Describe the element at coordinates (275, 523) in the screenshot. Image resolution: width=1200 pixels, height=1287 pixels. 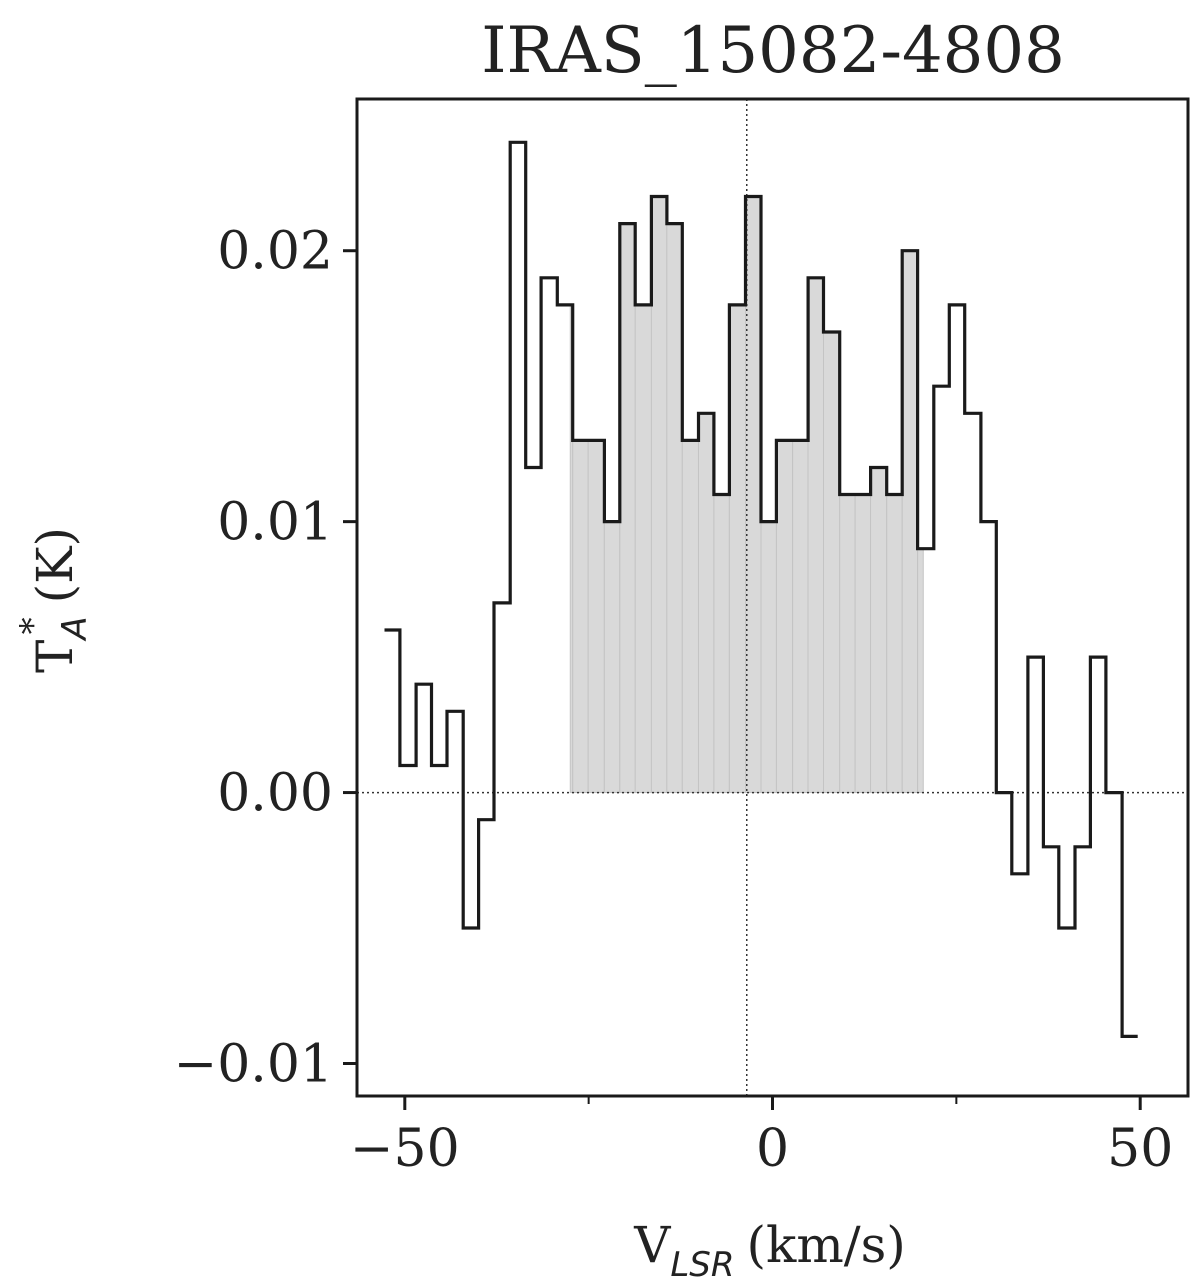
I see `y-tick-label: 0.01` at that location.